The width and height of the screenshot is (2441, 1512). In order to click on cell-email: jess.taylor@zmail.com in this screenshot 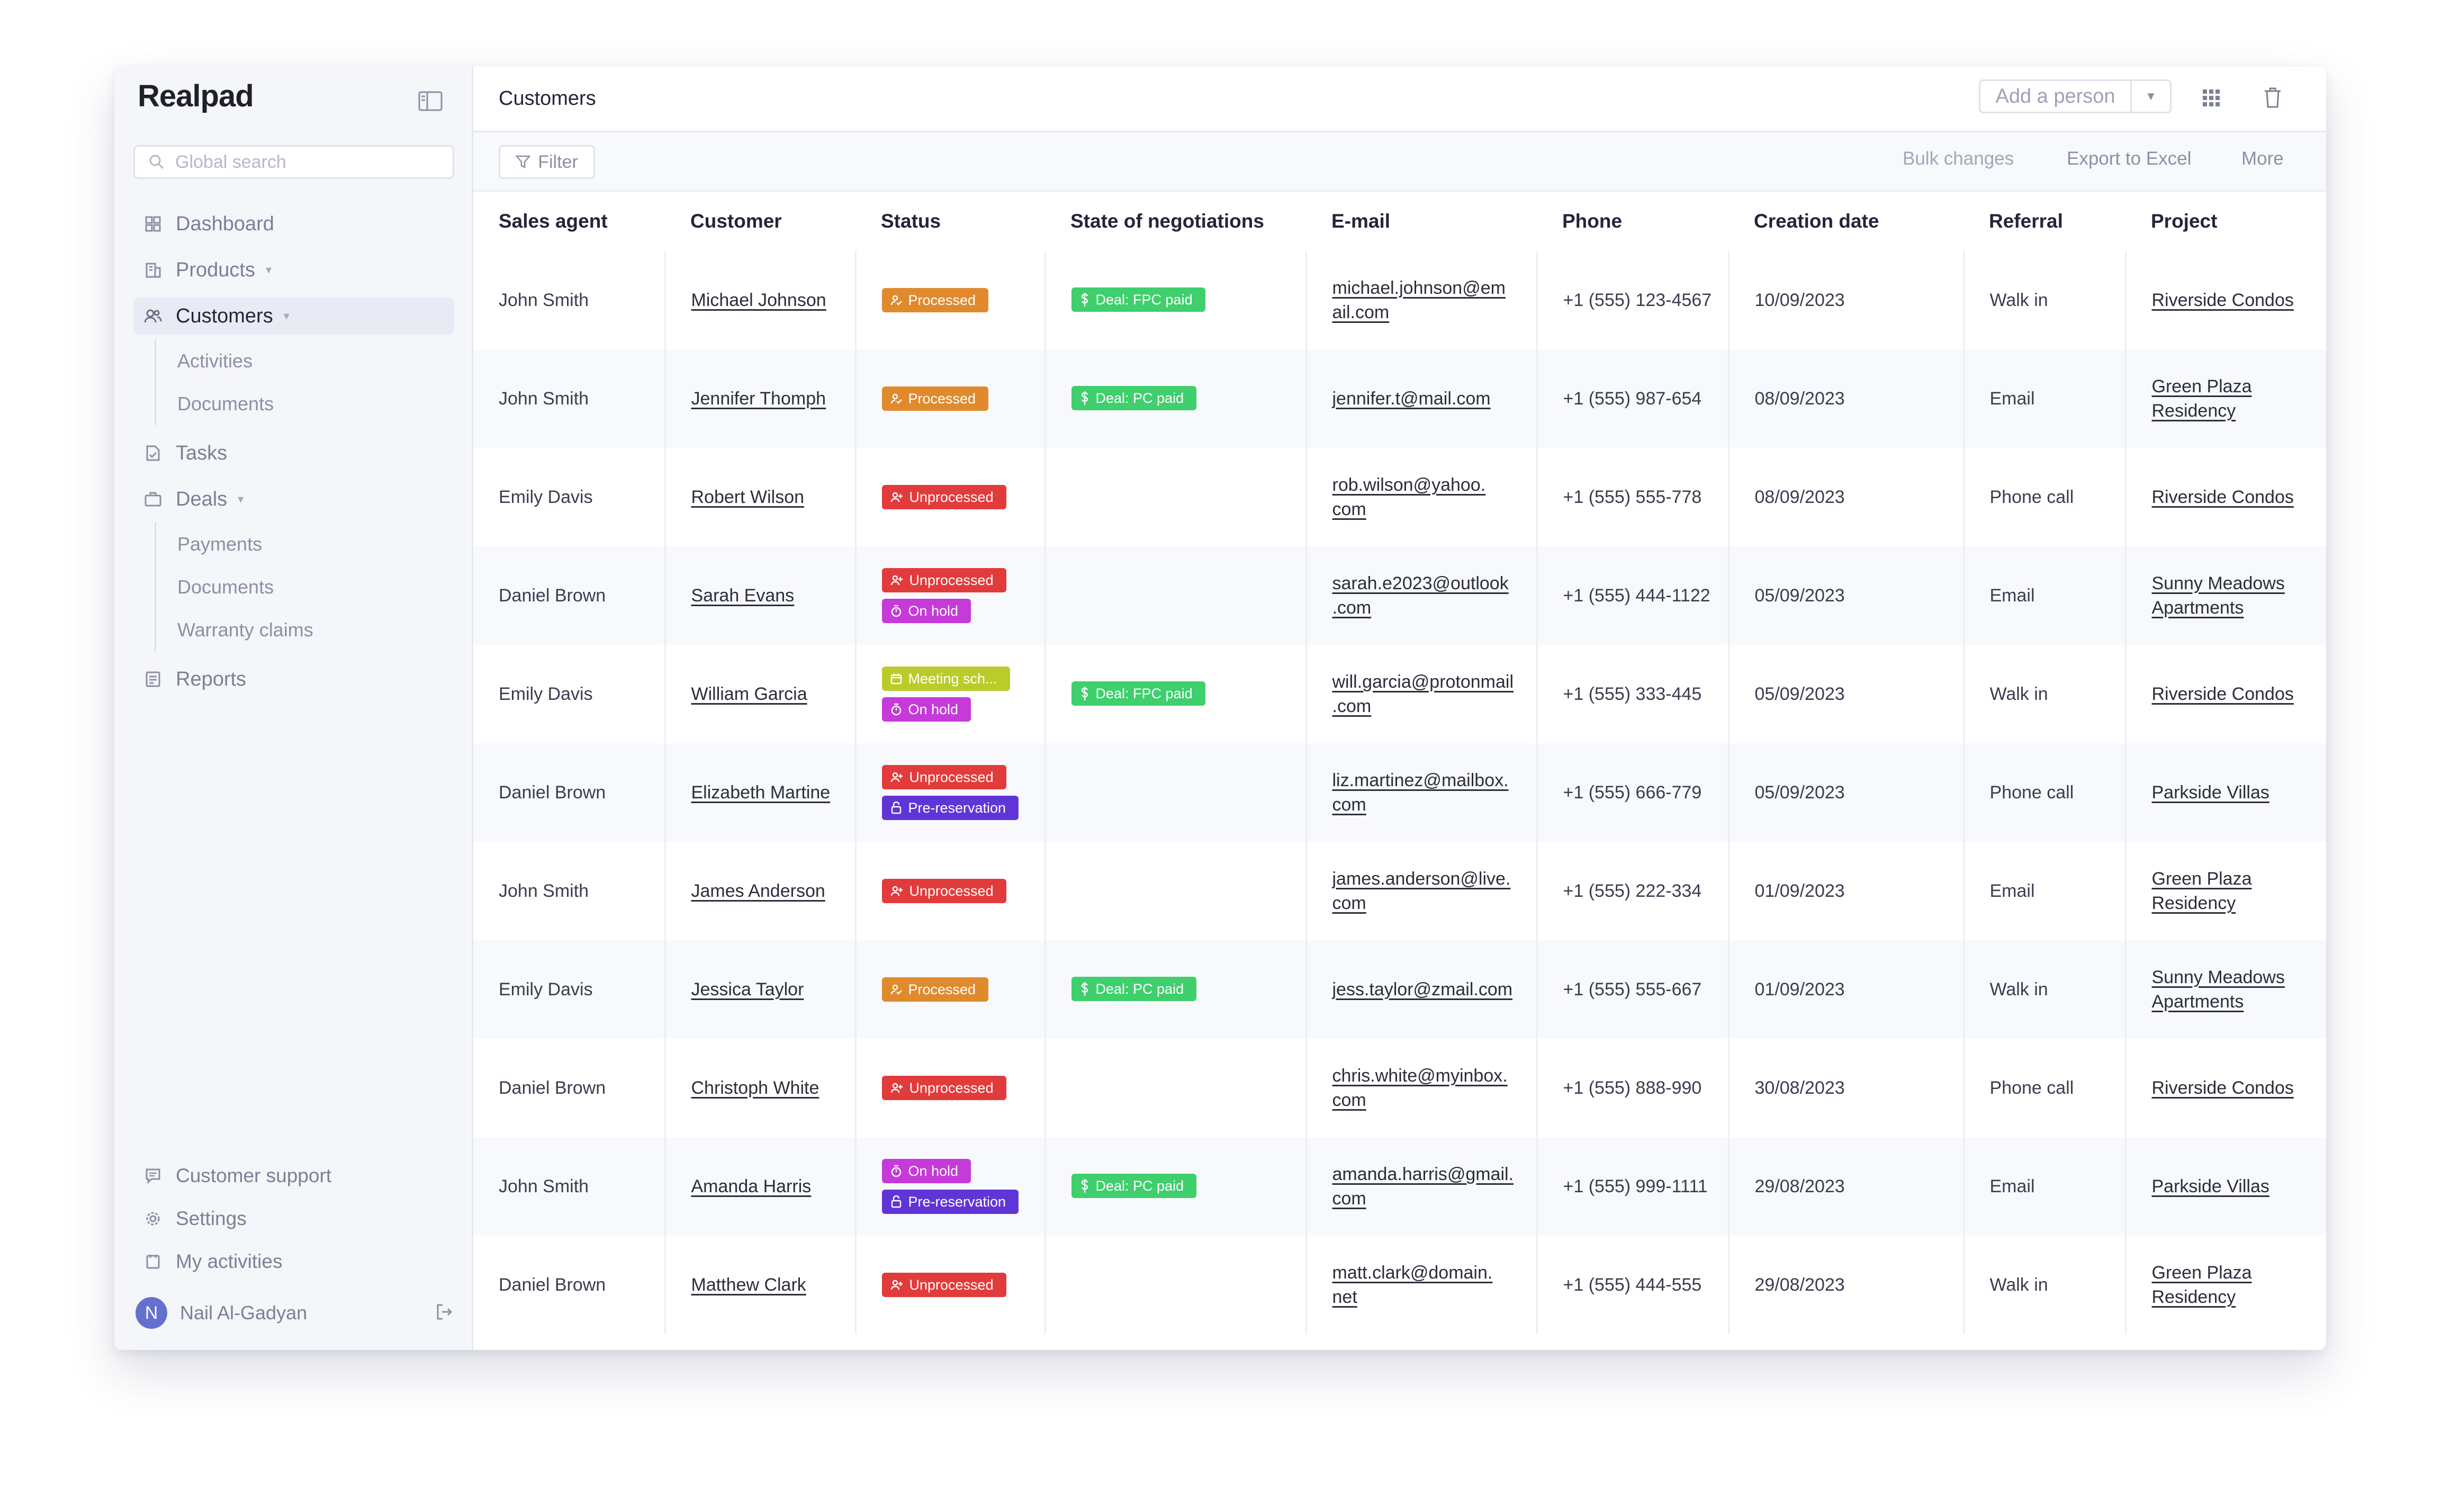, I will do `click(1421, 989)`.